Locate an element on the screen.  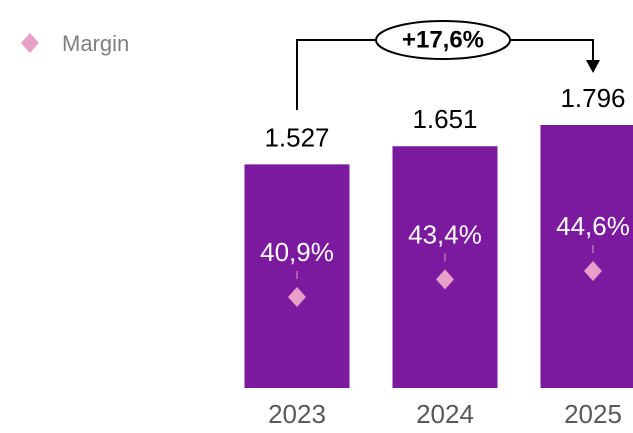
x-tick-label: 2023 is located at coordinates (297, 414).